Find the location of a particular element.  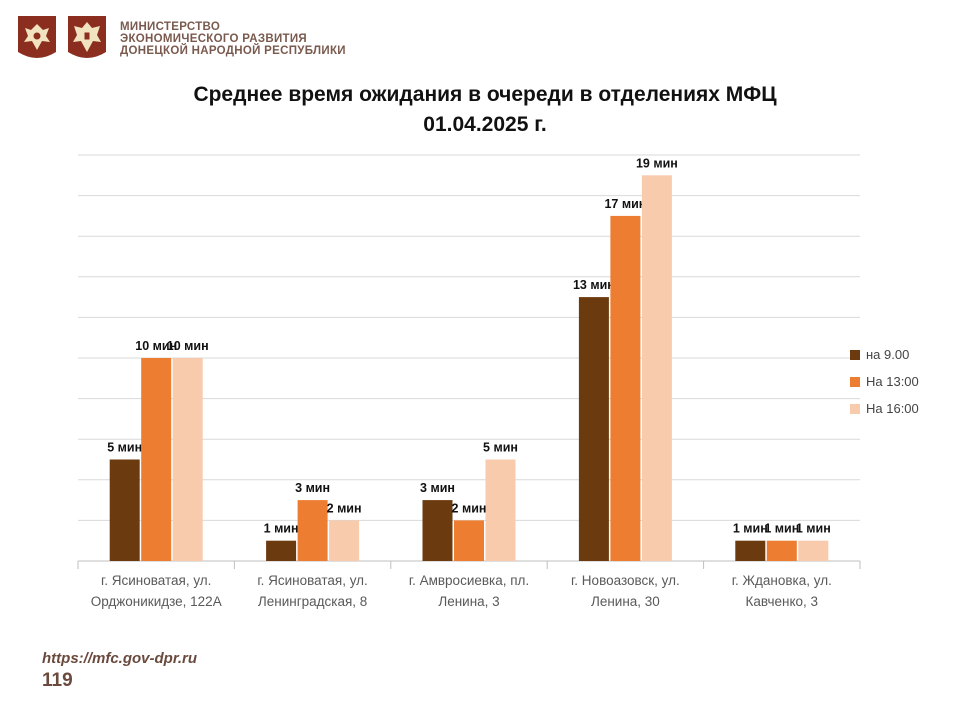

x-tick-label: Ленина, 30 is located at coordinates (625, 601).